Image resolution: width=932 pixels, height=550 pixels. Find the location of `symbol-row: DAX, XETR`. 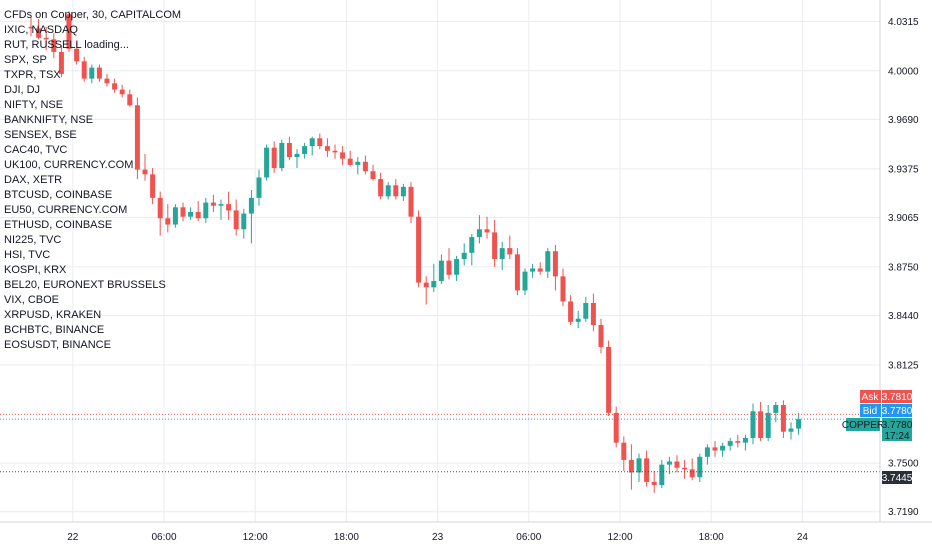

symbol-row: DAX, XETR is located at coordinates (33, 180).